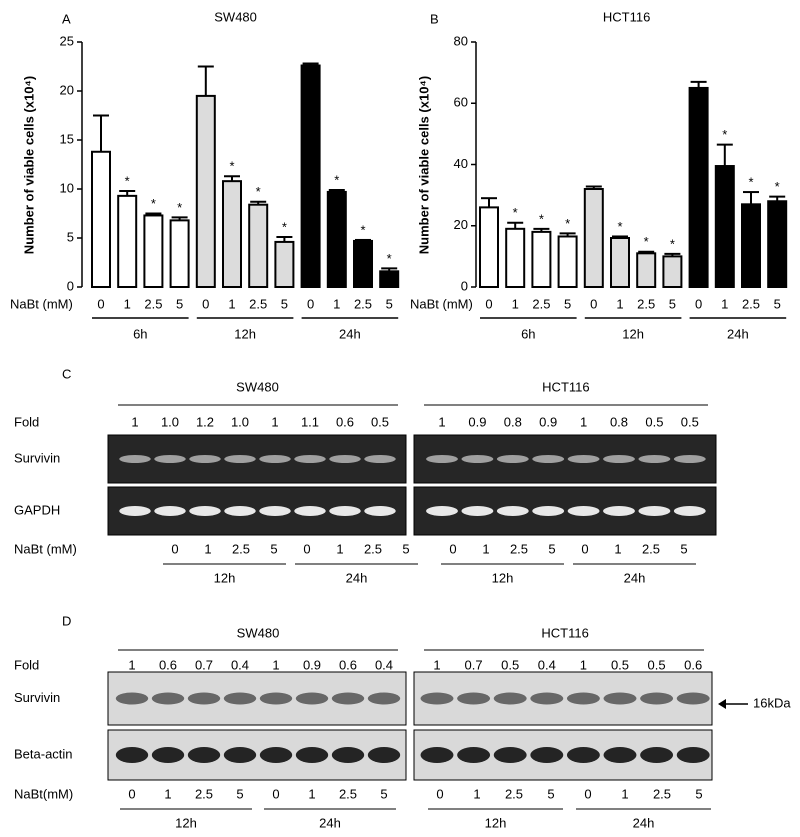  What do you see at coordinates (461, 102) in the screenshot?
I see `y-tick-label: 60` at bounding box center [461, 102].